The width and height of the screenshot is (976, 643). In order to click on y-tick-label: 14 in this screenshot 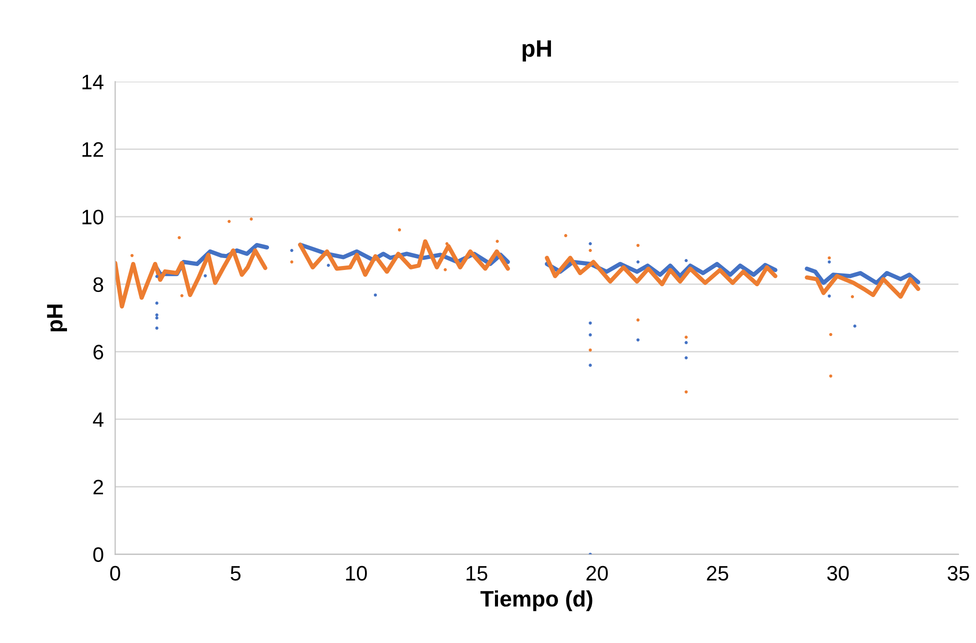, I will do `click(93, 82)`.